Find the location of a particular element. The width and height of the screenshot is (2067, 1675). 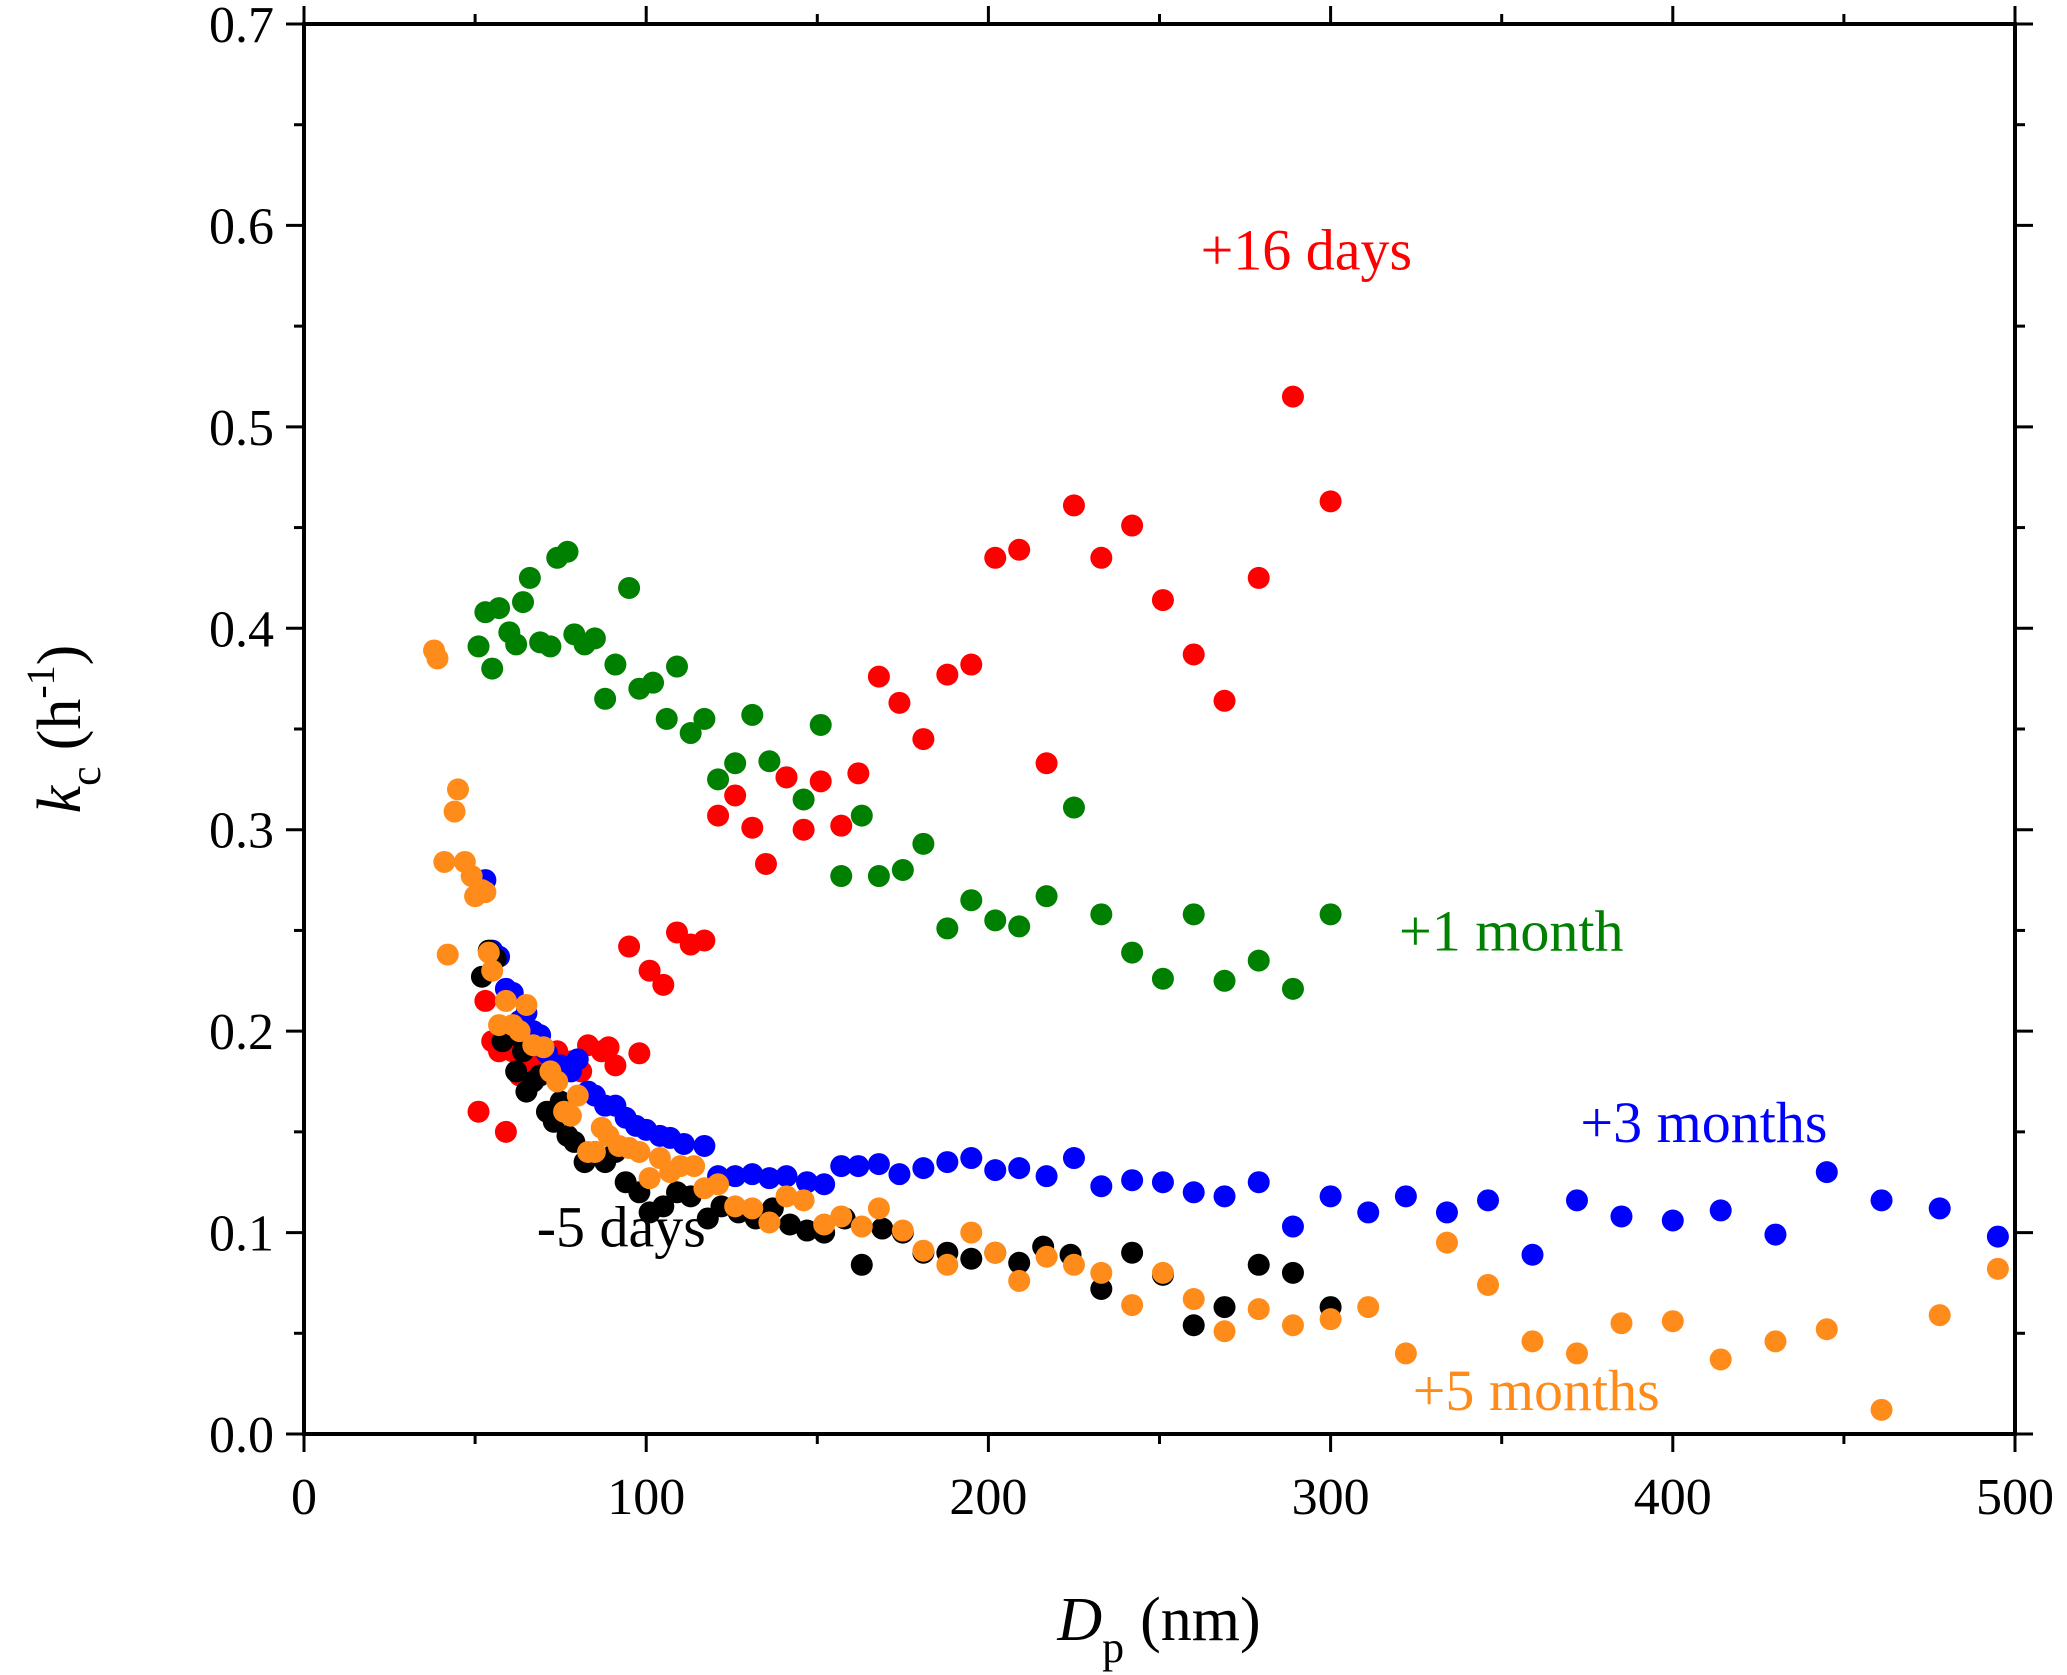

y-axis-title-subscript: c is located at coordinates (85, 776).